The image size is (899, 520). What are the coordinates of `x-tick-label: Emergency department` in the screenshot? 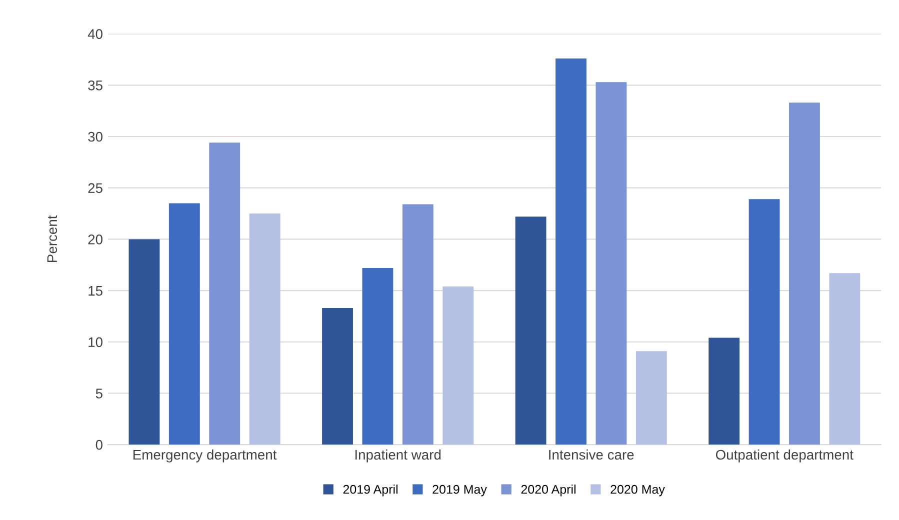 It's located at (205, 455).